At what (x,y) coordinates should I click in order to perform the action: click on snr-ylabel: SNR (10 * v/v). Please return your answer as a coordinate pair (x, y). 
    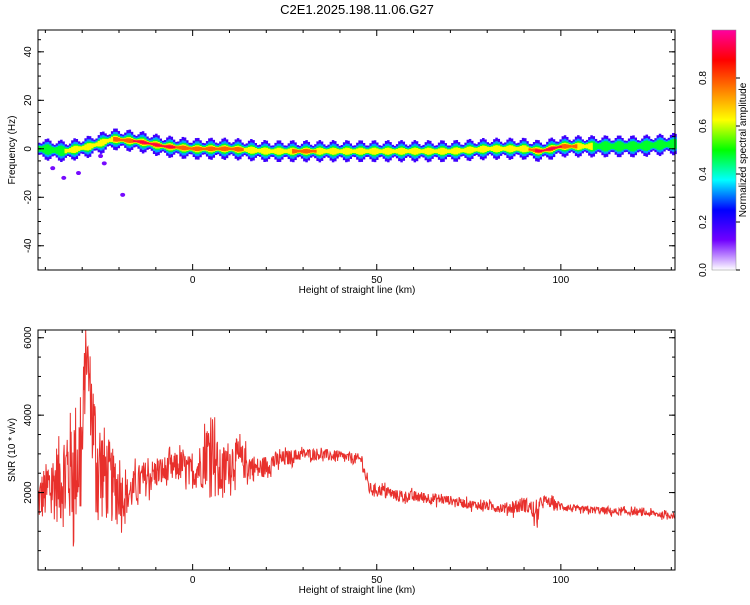
    Looking at the image, I should click on (12, 450).